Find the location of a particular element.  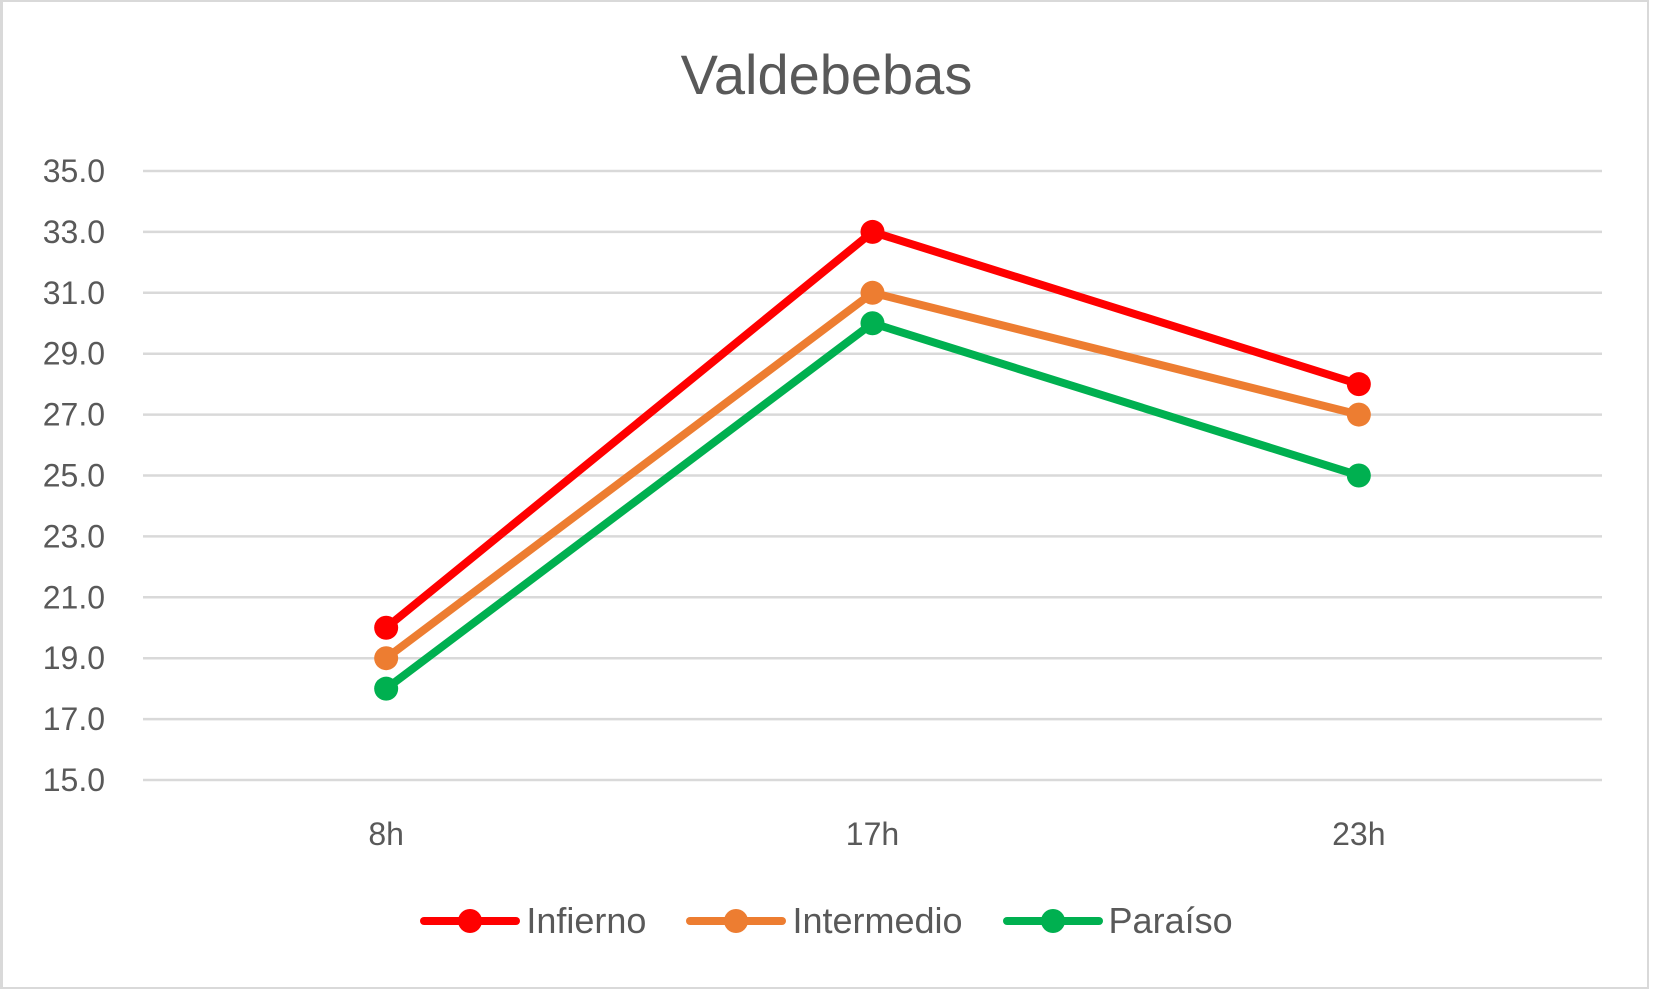

chart-title: Valdebebas is located at coordinates (826, 74).